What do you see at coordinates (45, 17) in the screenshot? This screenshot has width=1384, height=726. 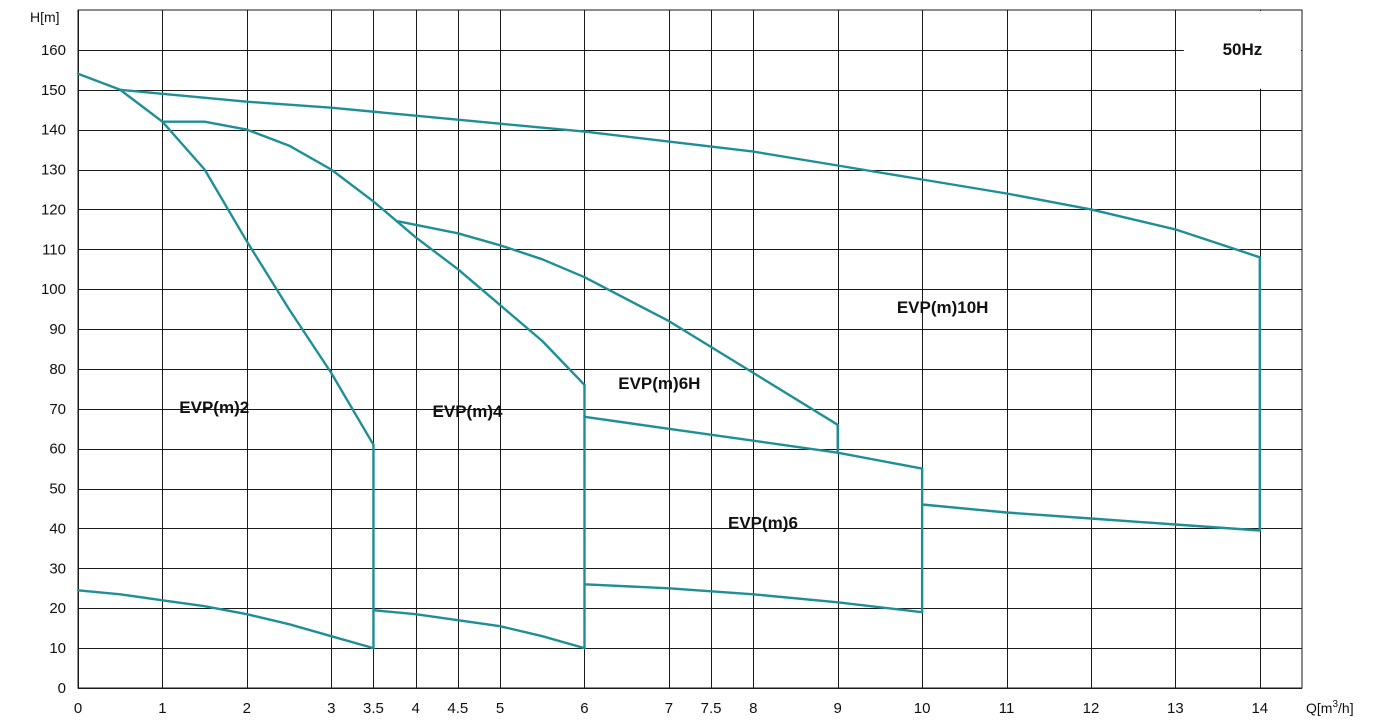 I see `y-axis-title: H[m]` at bounding box center [45, 17].